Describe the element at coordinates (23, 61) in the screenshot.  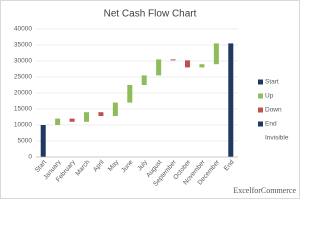
I see `y-tick-label: 30000` at that location.